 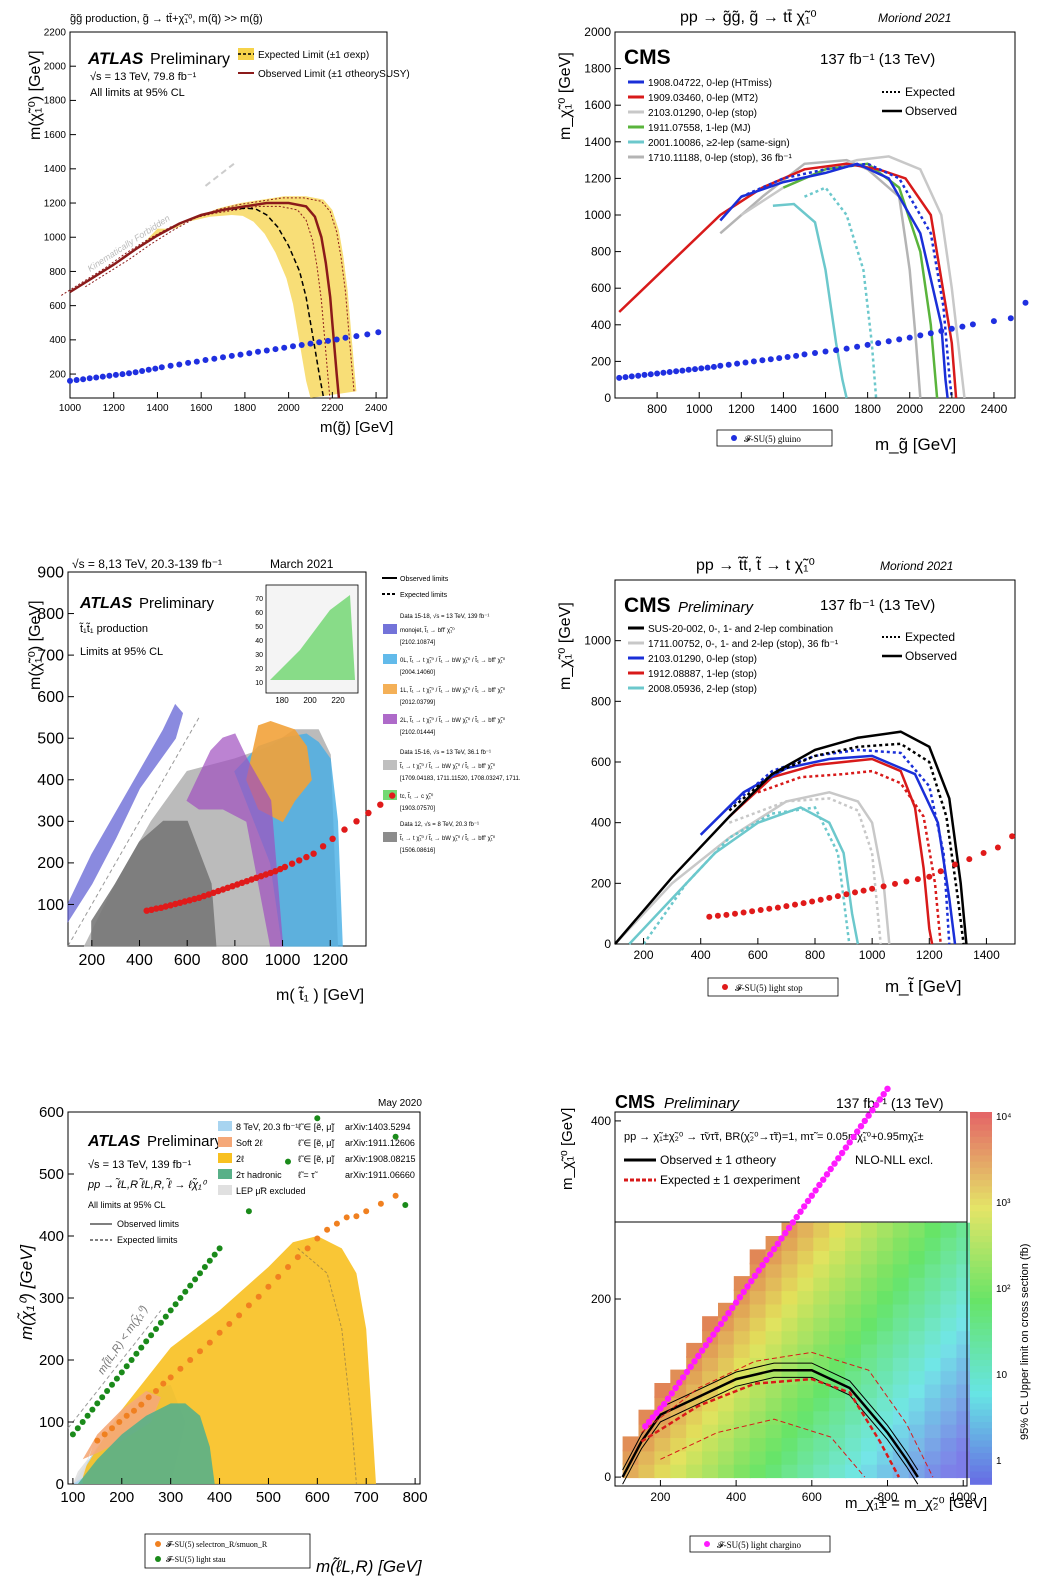 I want to click on legend-selection-0: ℓ̃ ∈ [ẽ, μ̃], so click(x=316, y=1127).